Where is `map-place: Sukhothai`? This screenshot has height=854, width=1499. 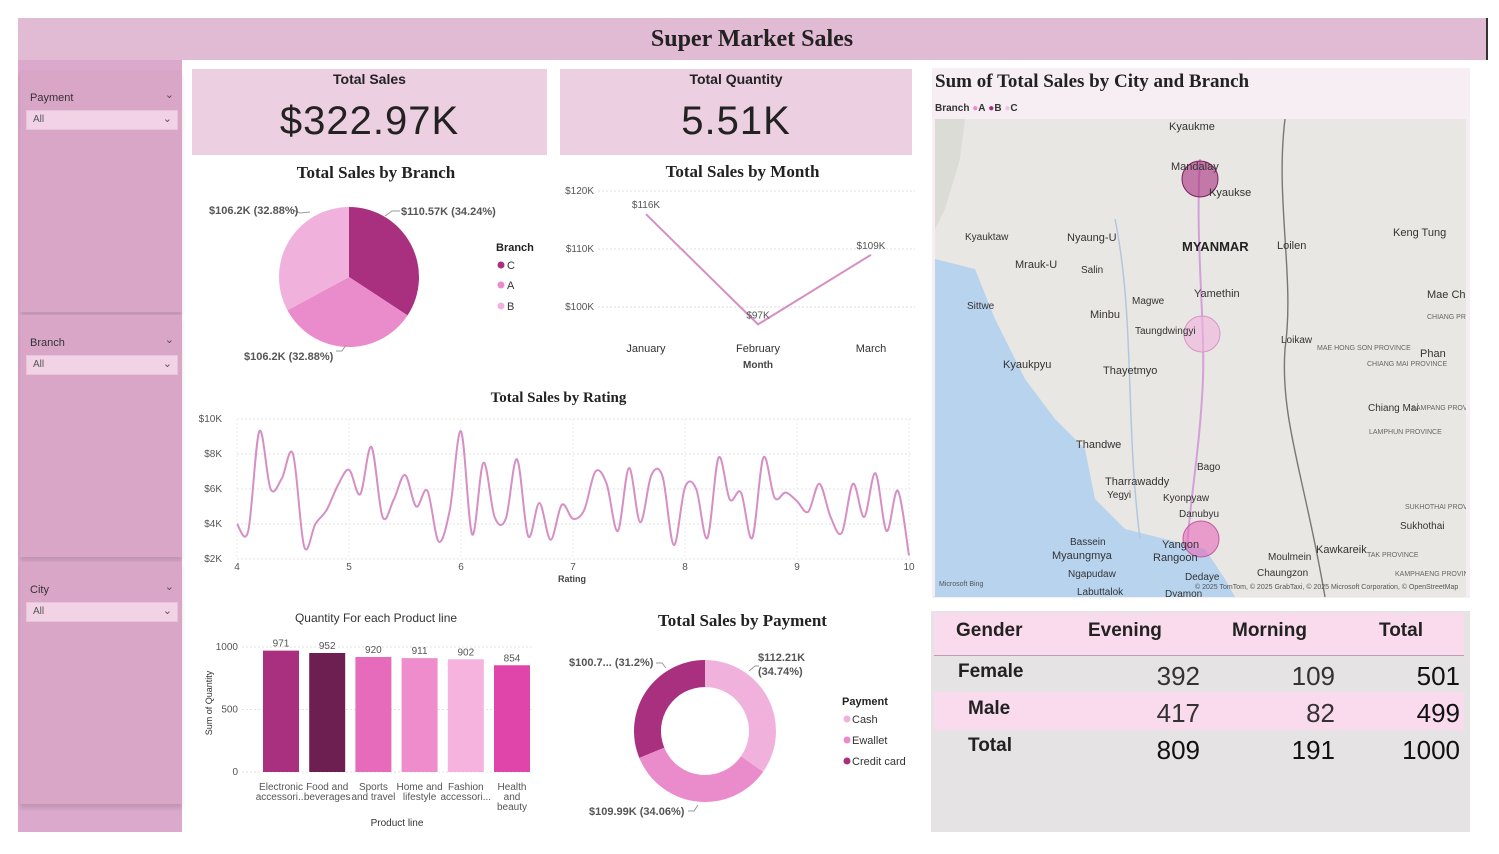 map-place: Sukhothai is located at coordinates (1422, 526).